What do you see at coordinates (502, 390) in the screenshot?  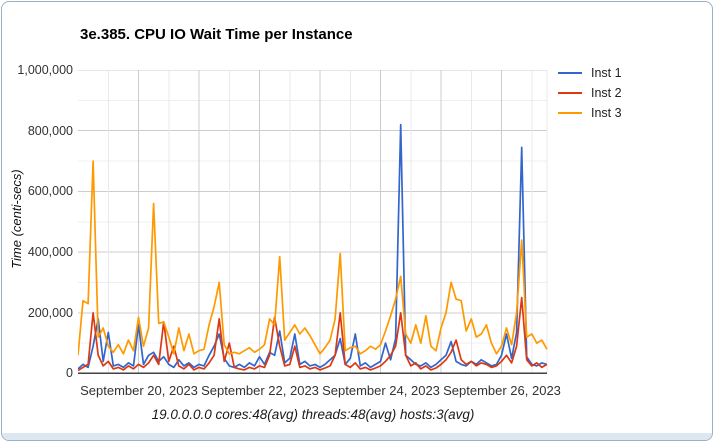 I see `x-tick-label: September 26, 2023` at bounding box center [502, 390].